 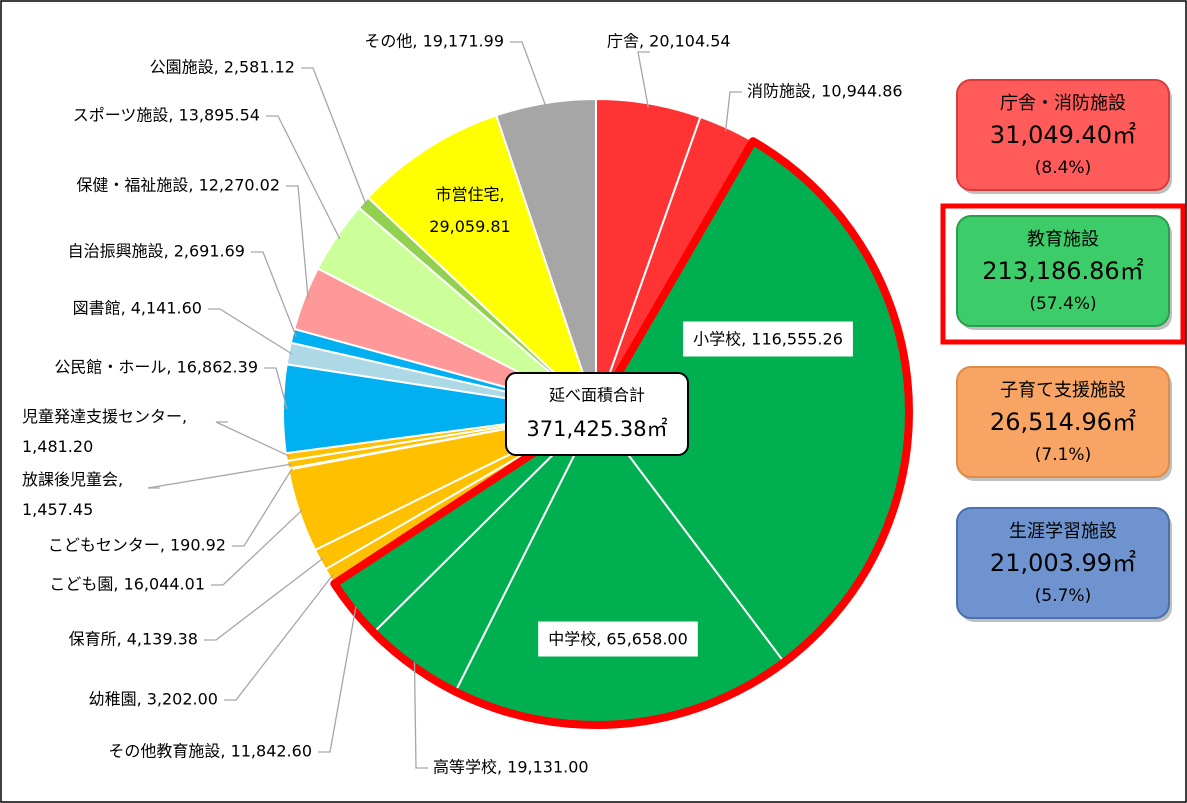 I want to click on slice-label: 公園施設, 2,581.12, so click(x=222, y=67).